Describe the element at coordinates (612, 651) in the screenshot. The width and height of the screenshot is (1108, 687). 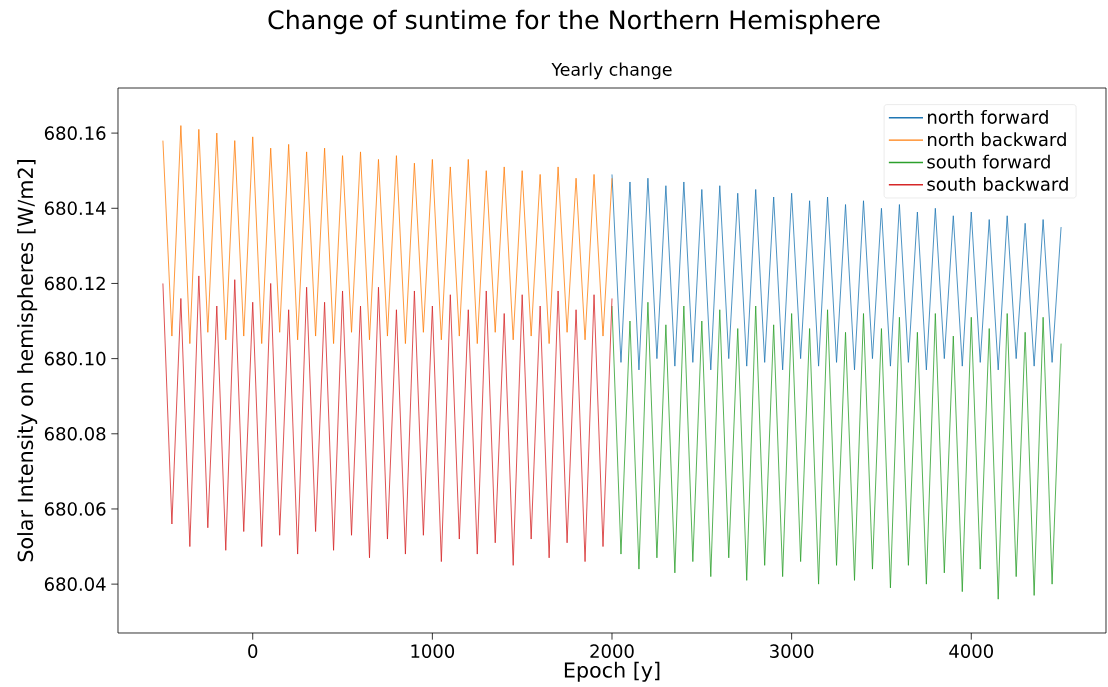
I see `x-tick-label: 2000` at that location.